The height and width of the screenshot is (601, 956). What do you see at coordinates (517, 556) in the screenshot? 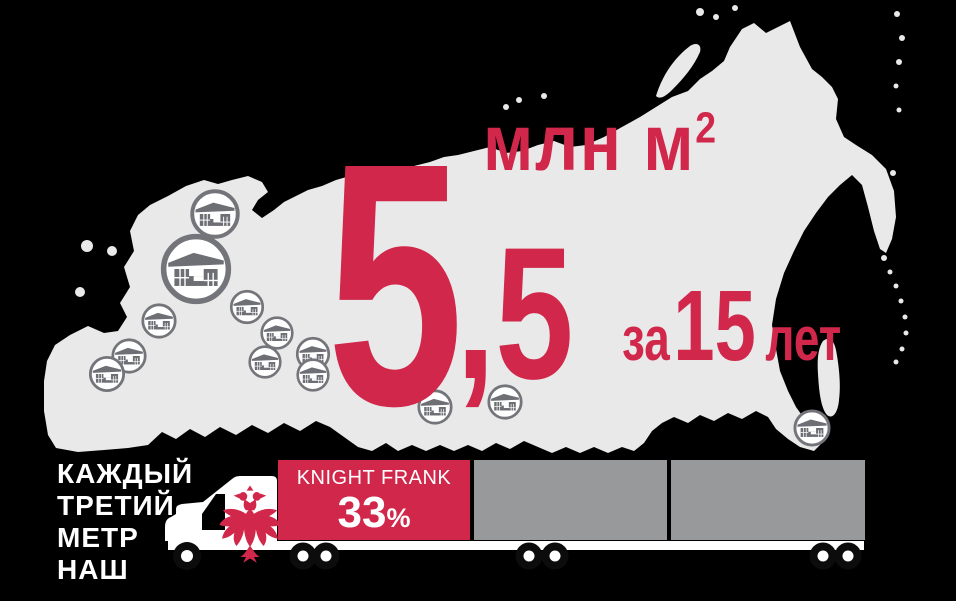
I see `truck-wheels` at bounding box center [517, 556].